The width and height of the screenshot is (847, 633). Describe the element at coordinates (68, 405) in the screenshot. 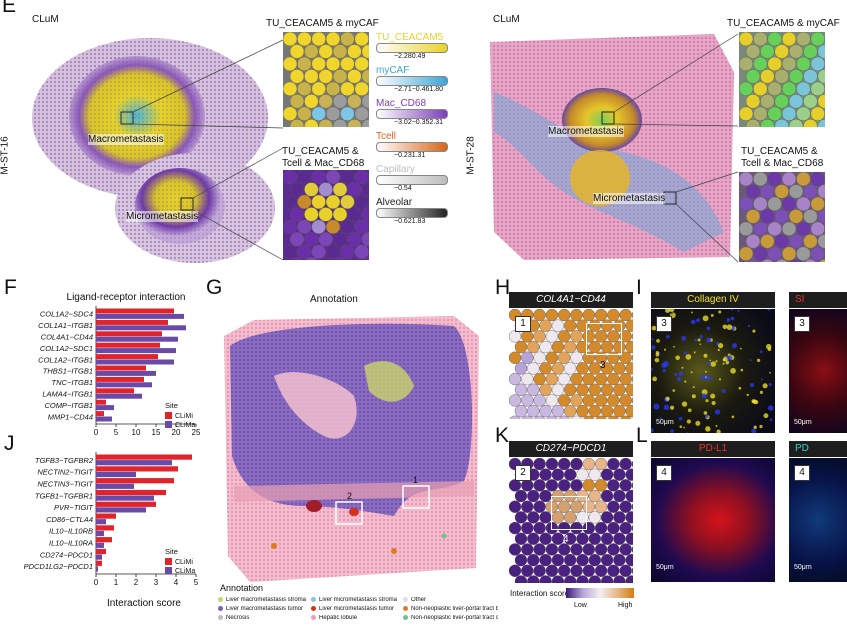

I see `chart-category-label: COMP−ITGB1` at that location.